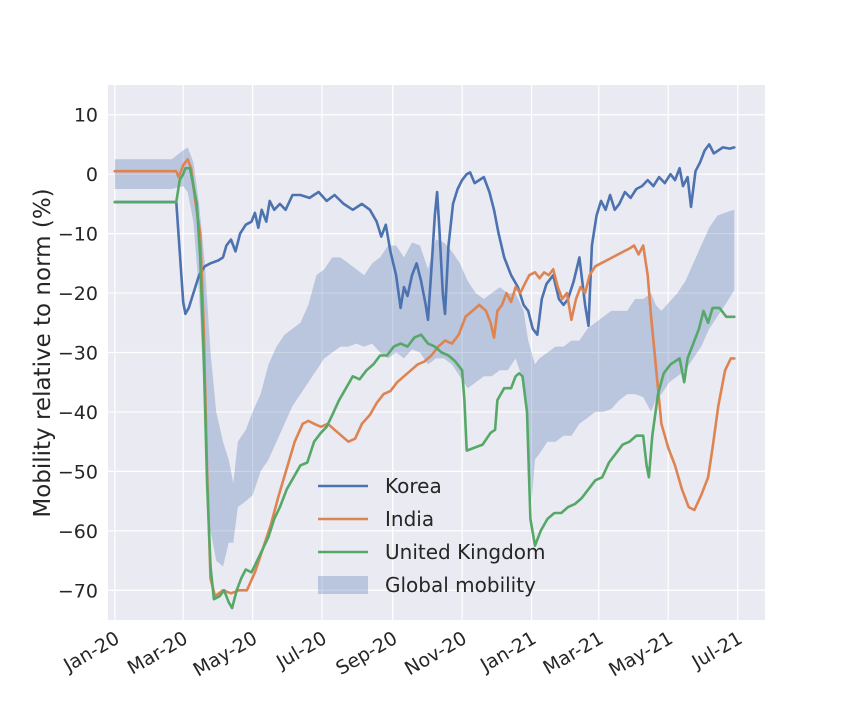 This screenshot has width=850, height=708. Describe the element at coordinates (78, 591) in the screenshot. I see `y-tick-label: −70` at that location.